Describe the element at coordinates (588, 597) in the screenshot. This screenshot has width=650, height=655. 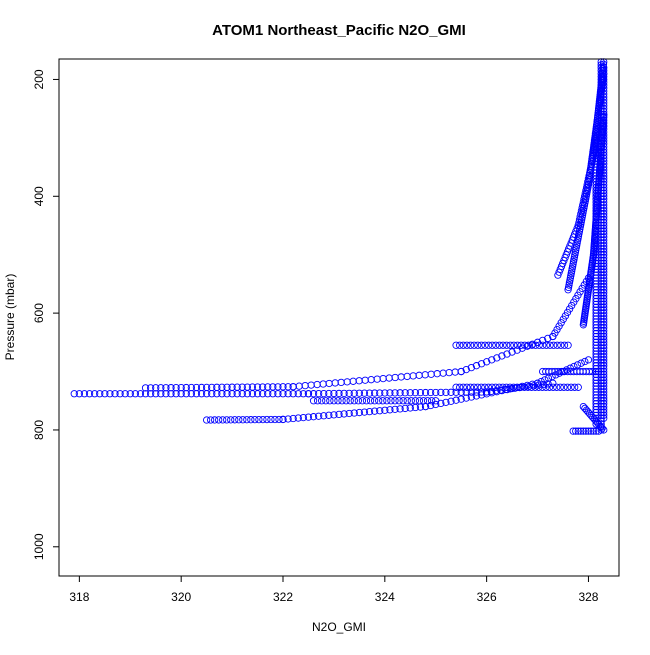
I see `x-tick-label: 328` at that location.